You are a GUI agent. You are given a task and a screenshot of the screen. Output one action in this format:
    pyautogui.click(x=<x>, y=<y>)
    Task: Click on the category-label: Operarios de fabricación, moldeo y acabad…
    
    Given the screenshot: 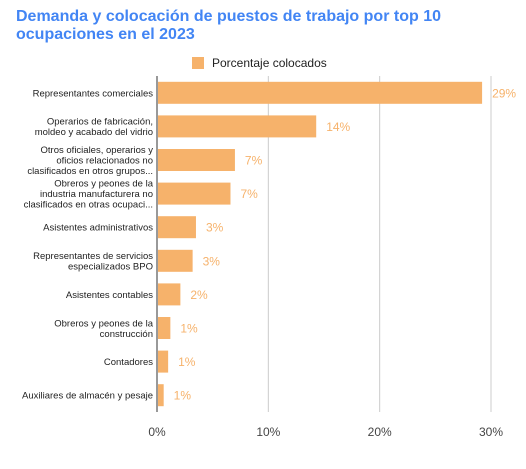 What is the action you would take?
    pyautogui.click(x=94, y=127)
    